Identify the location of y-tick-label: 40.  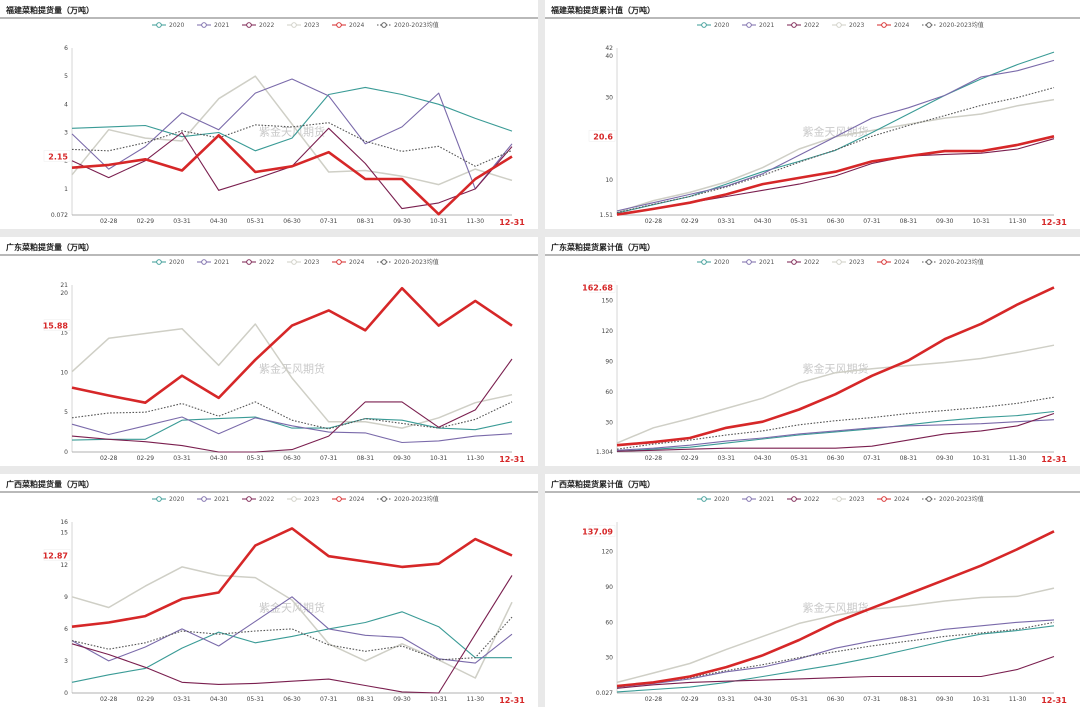
(609, 56).